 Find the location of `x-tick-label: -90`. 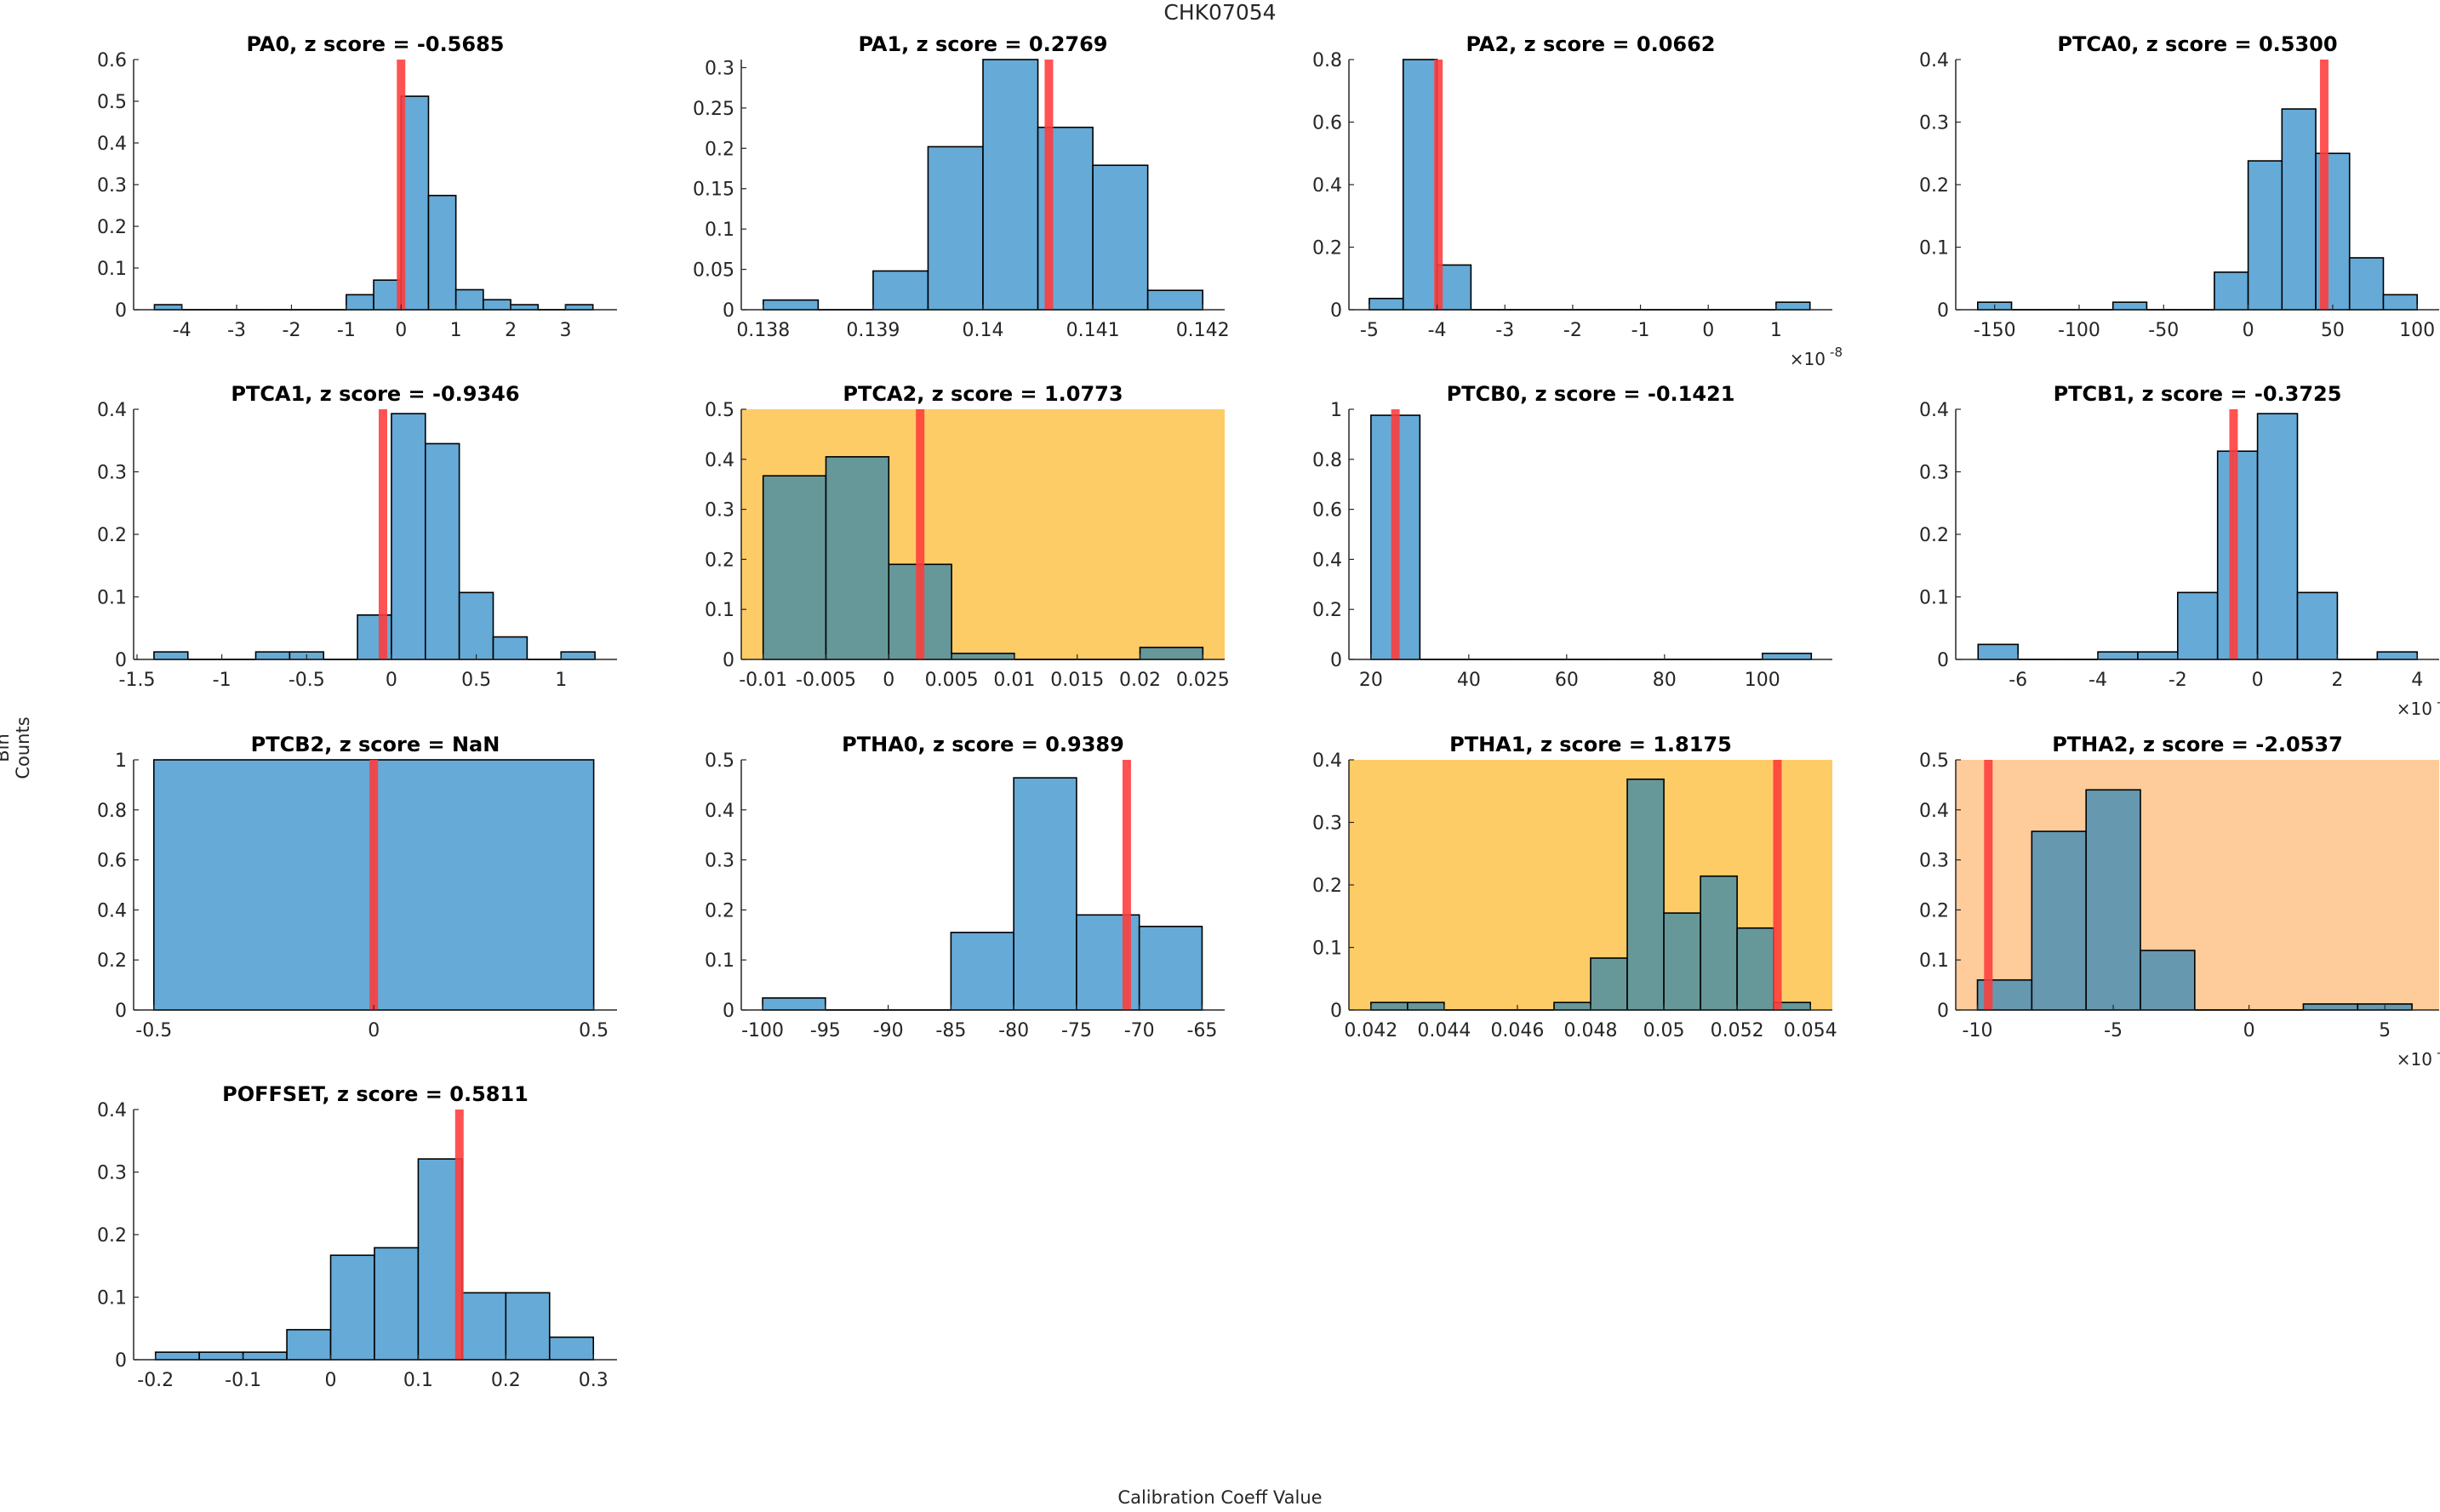

x-tick-label: -90 is located at coordinates (888, 1030).